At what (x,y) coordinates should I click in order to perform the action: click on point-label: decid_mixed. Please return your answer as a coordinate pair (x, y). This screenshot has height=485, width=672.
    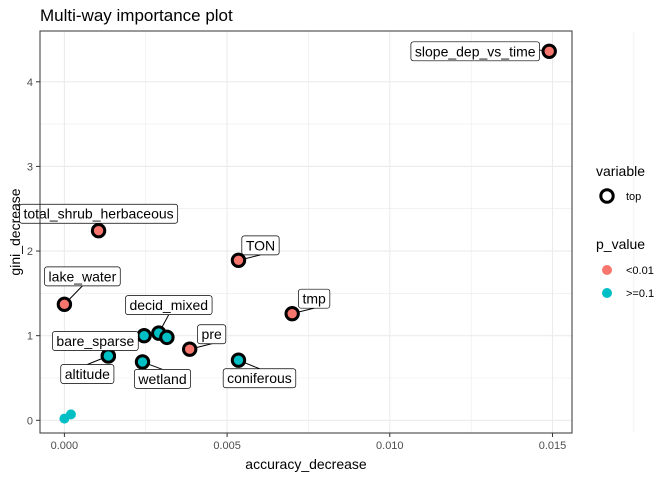
    Looking at the image, I should click on (169, 305).